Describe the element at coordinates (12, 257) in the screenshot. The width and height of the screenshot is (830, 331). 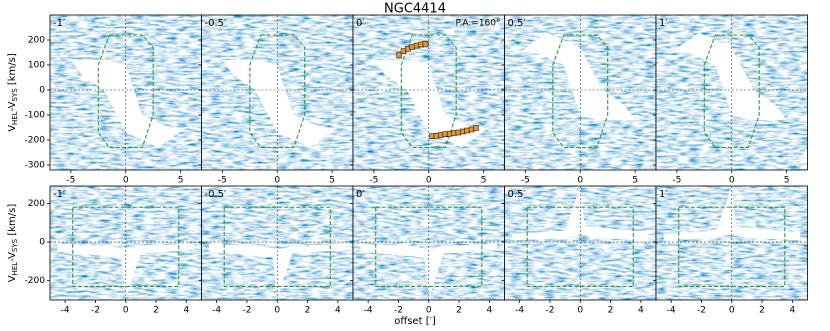
I see `y-axis-label-part: -V` at that location.